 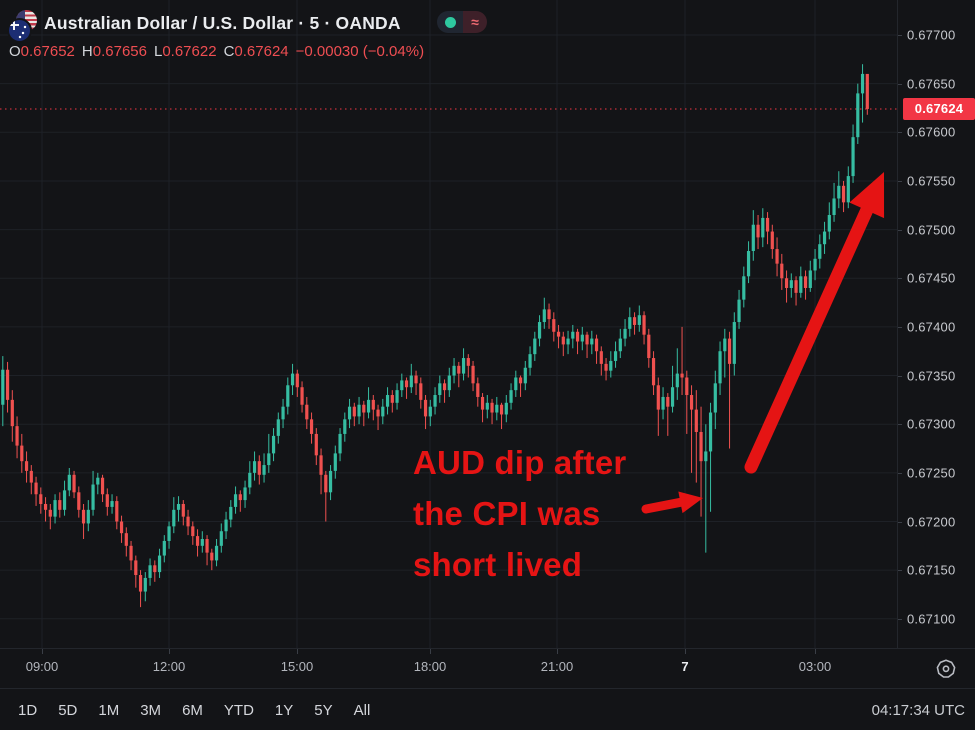 What do you see at coordinates (931, 84) in the screenshot?
I see `price-tick-label: 0.67650` at bounding box center [931, 84].